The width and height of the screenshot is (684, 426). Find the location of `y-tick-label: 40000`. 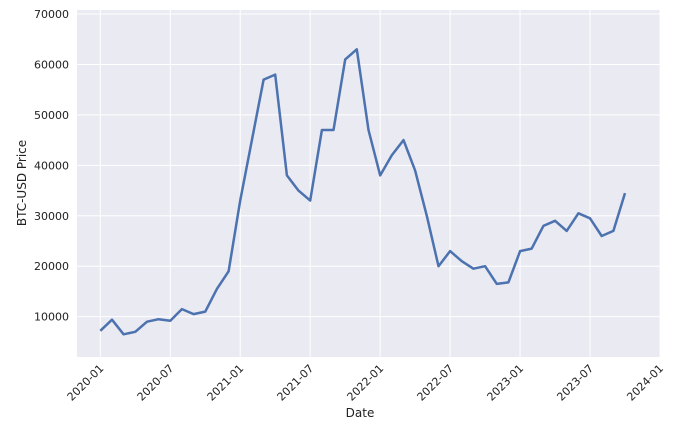

y-tick-label: 40000 is located at coordinates (51, 165).